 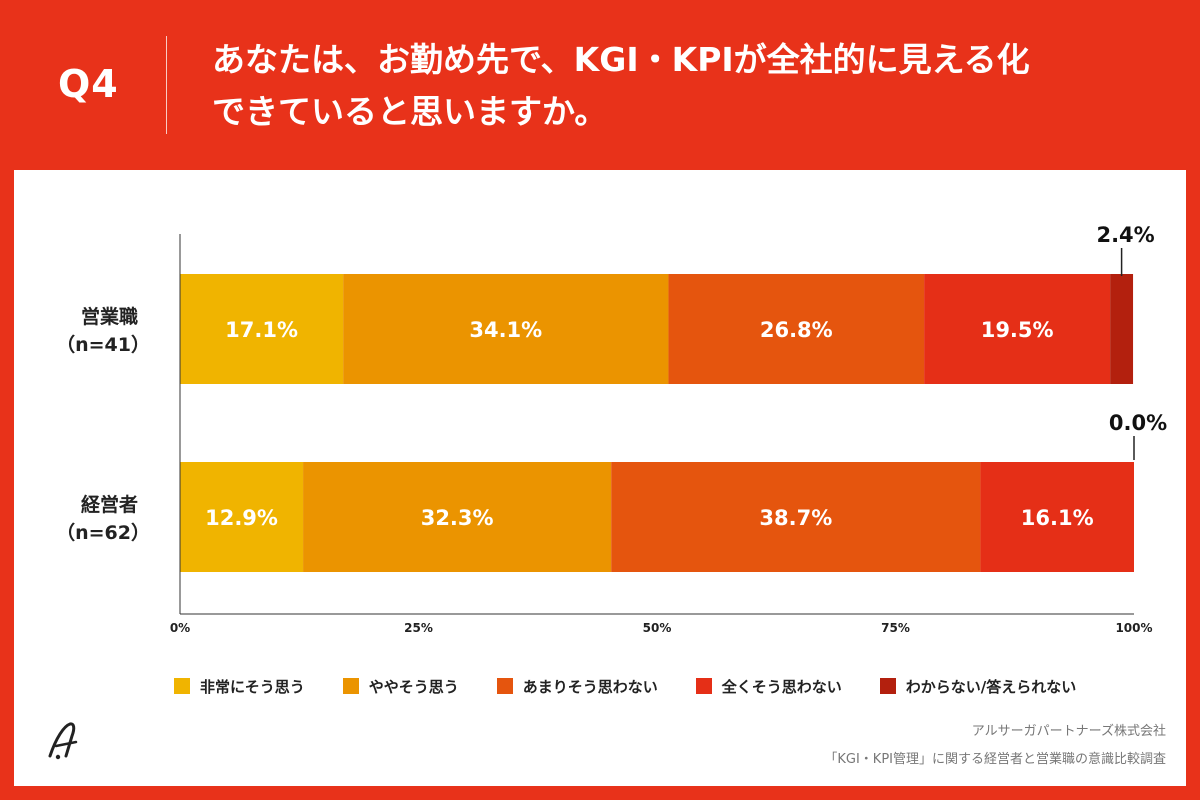 I want to click on question-title: あなたは、お勤め先で、KGI・KPIが全社的に見える化 できていると思いますか。, so click(x=662, y=86).